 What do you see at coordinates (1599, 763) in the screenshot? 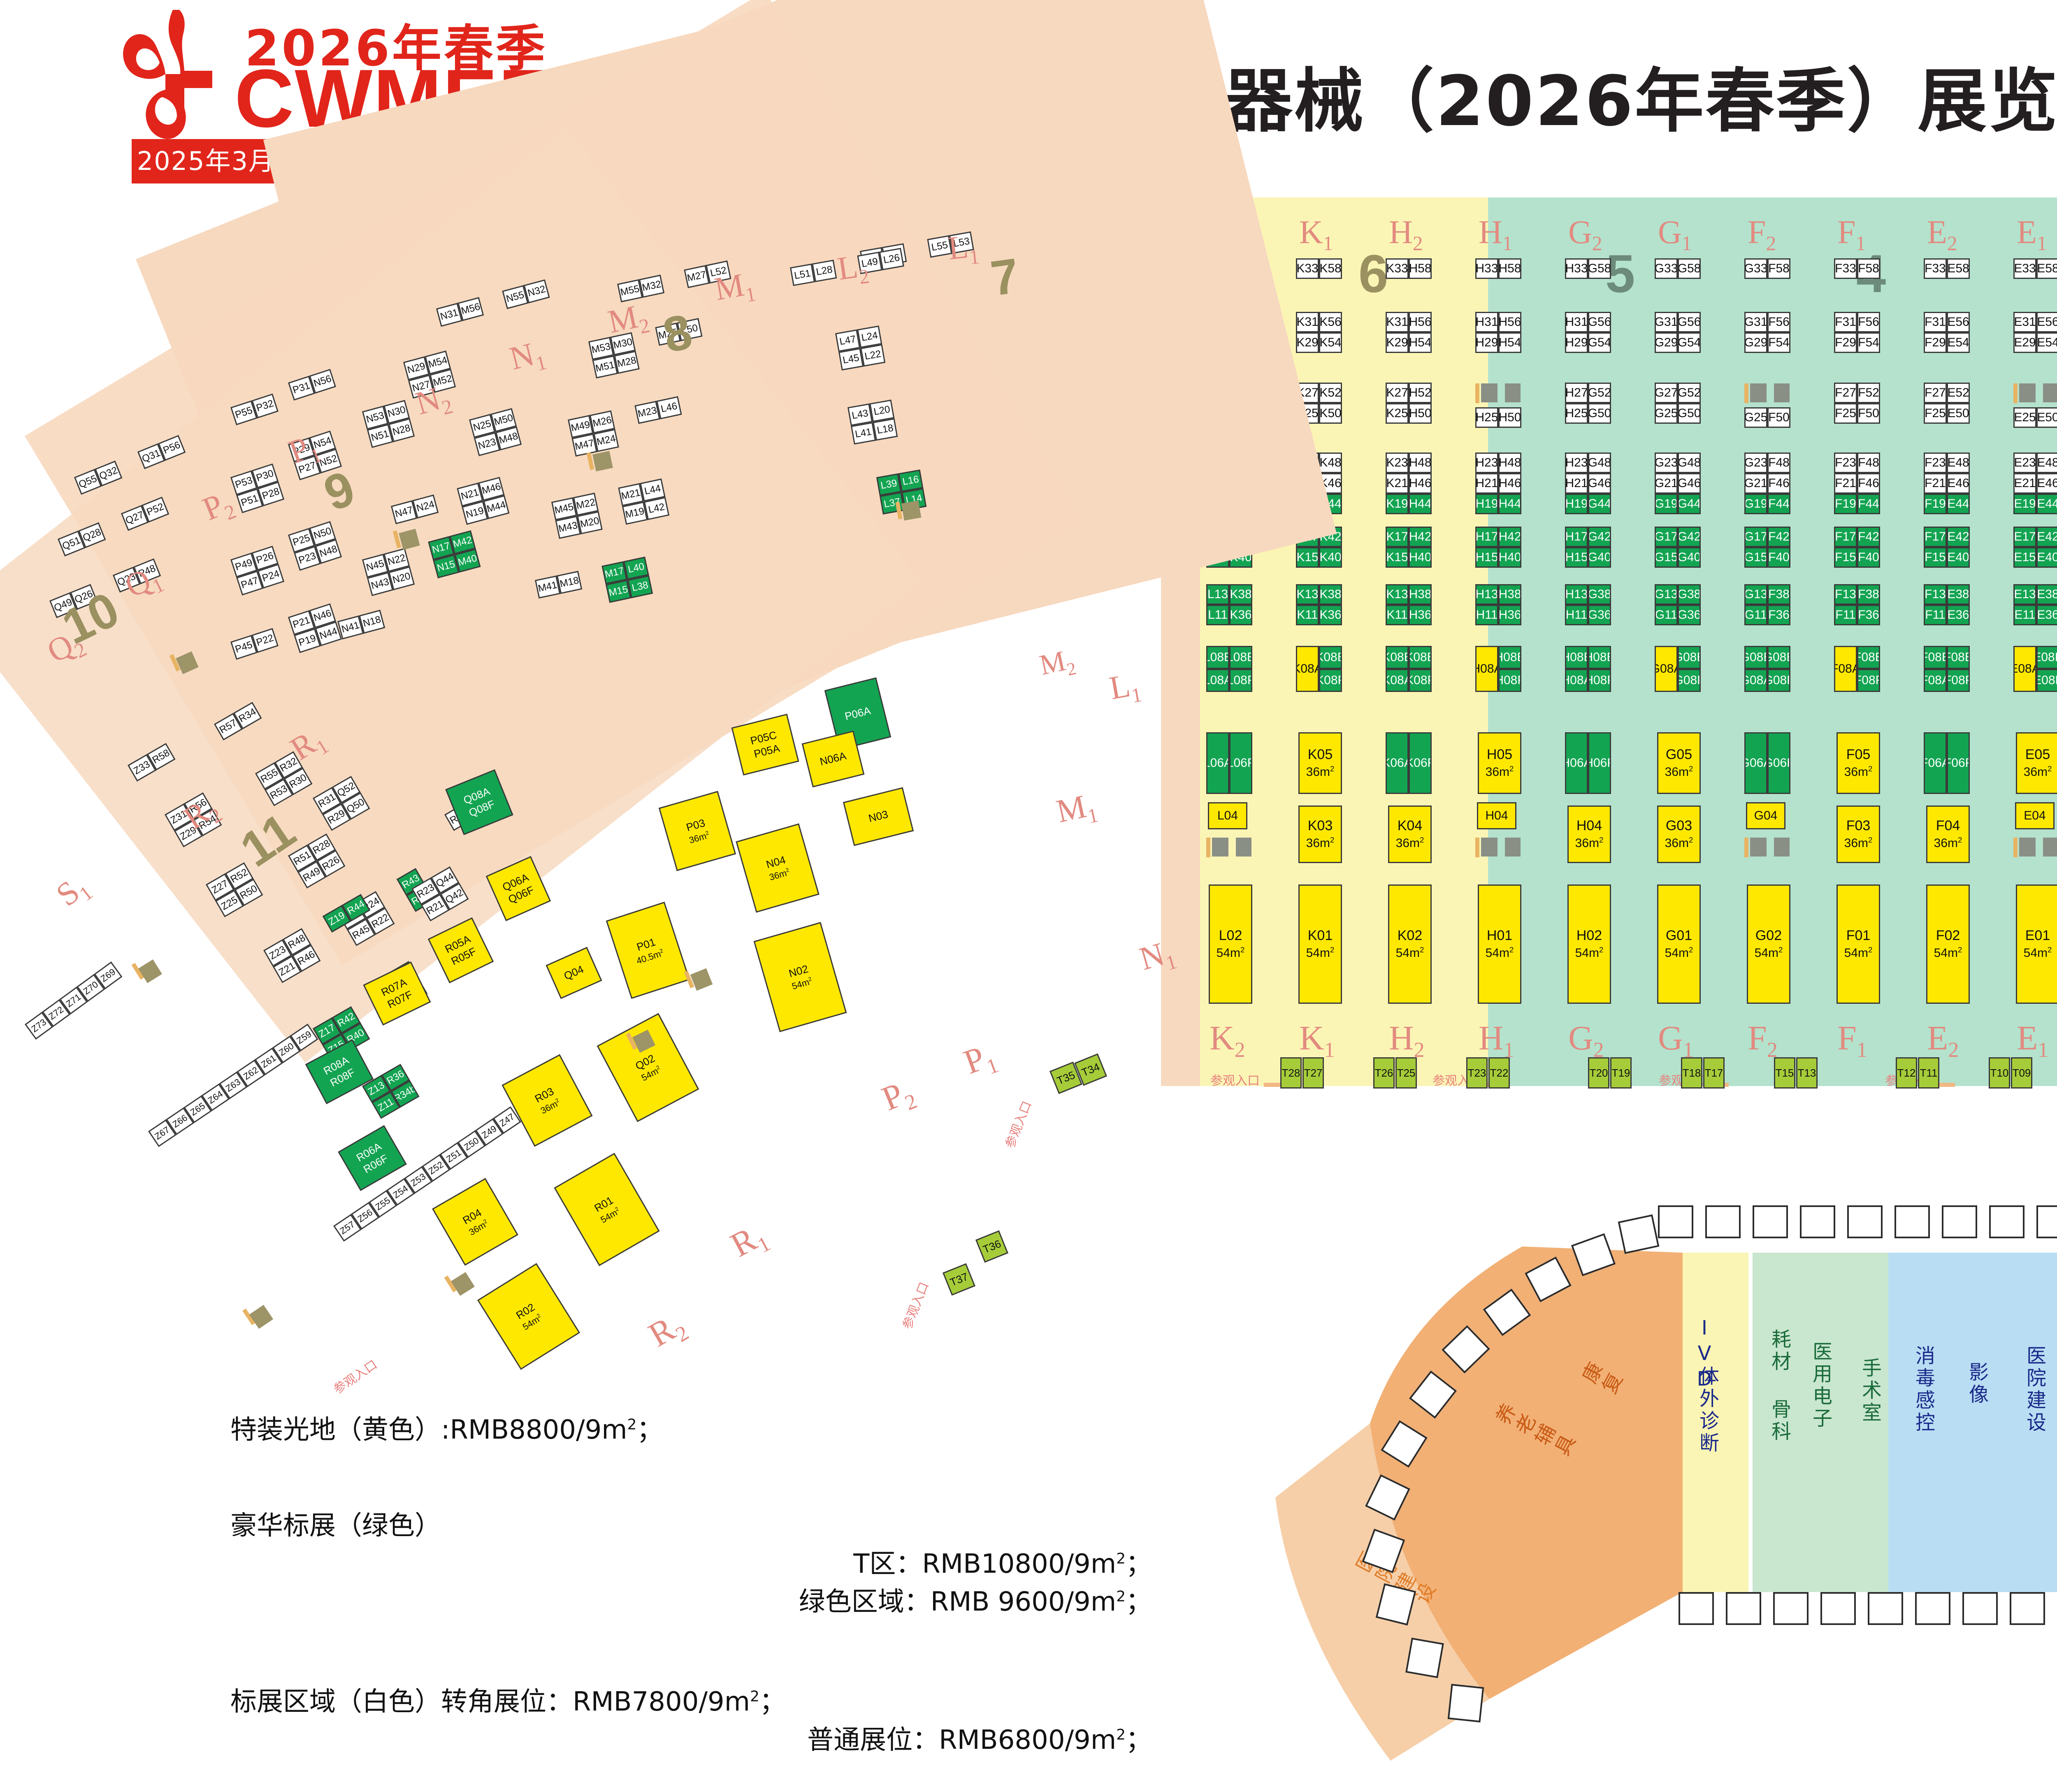
I see `booth-H06F: H06F` at bounding box center [1599, 763].